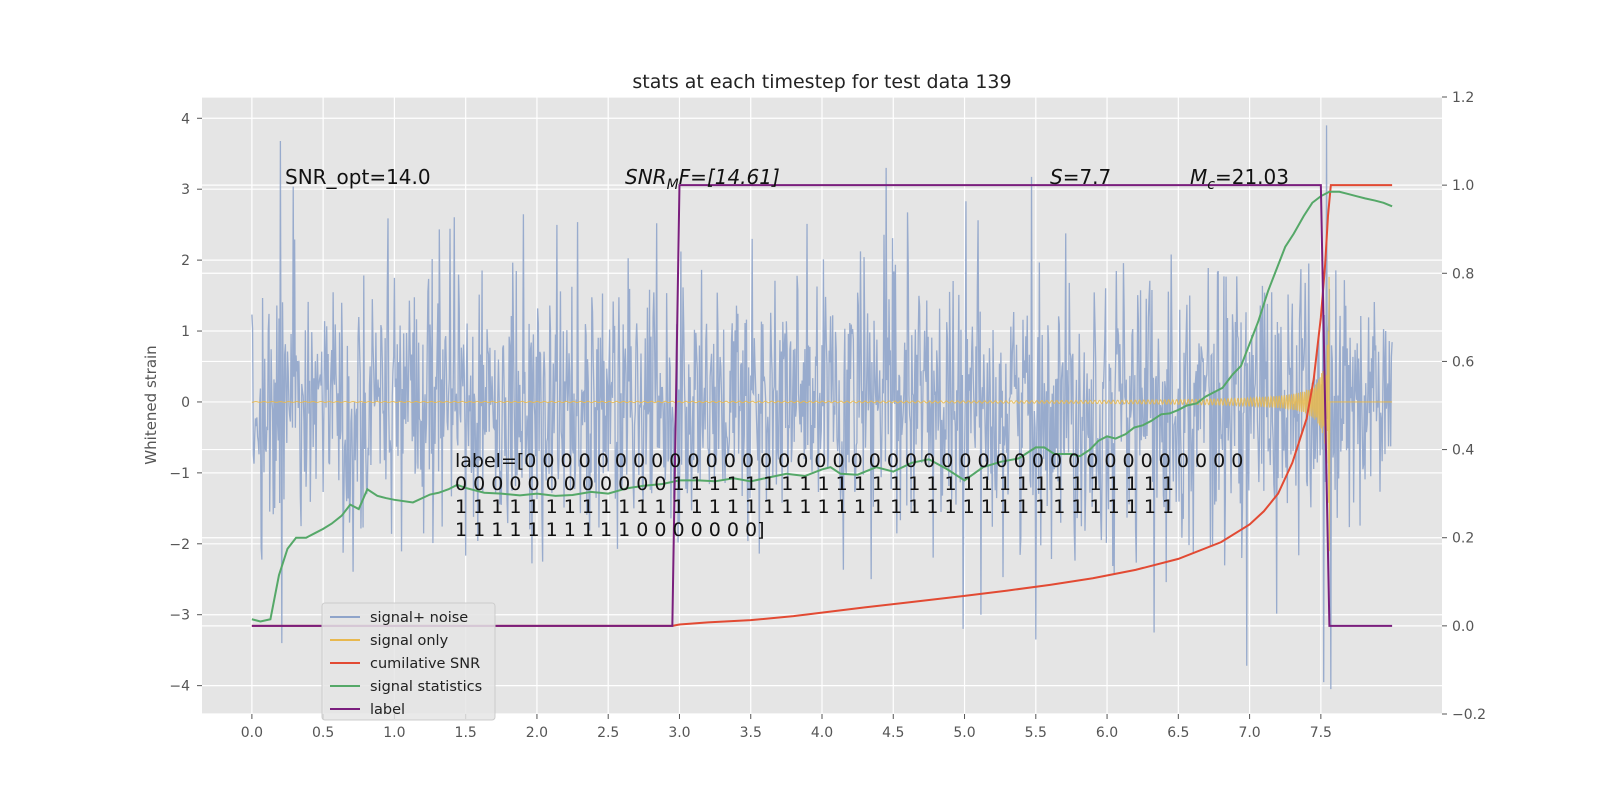  What do you see at coordinates (387, 710) in the screenshot?
I see `legend-label-label: label` at bounding box center [387, 710].